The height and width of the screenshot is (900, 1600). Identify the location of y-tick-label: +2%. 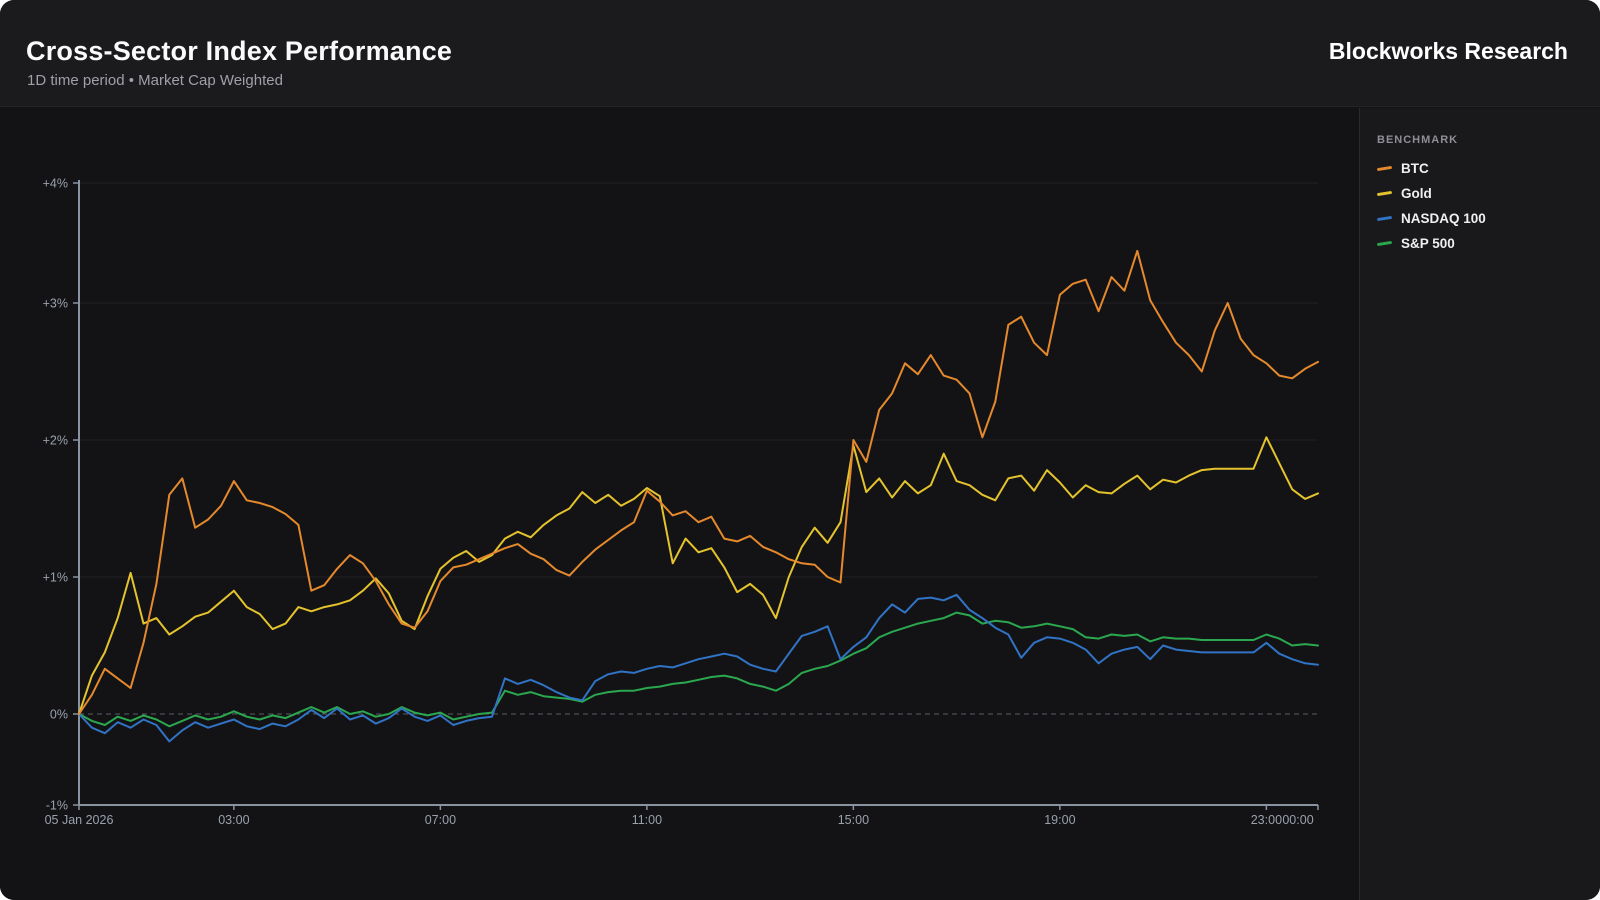
(55, 441).